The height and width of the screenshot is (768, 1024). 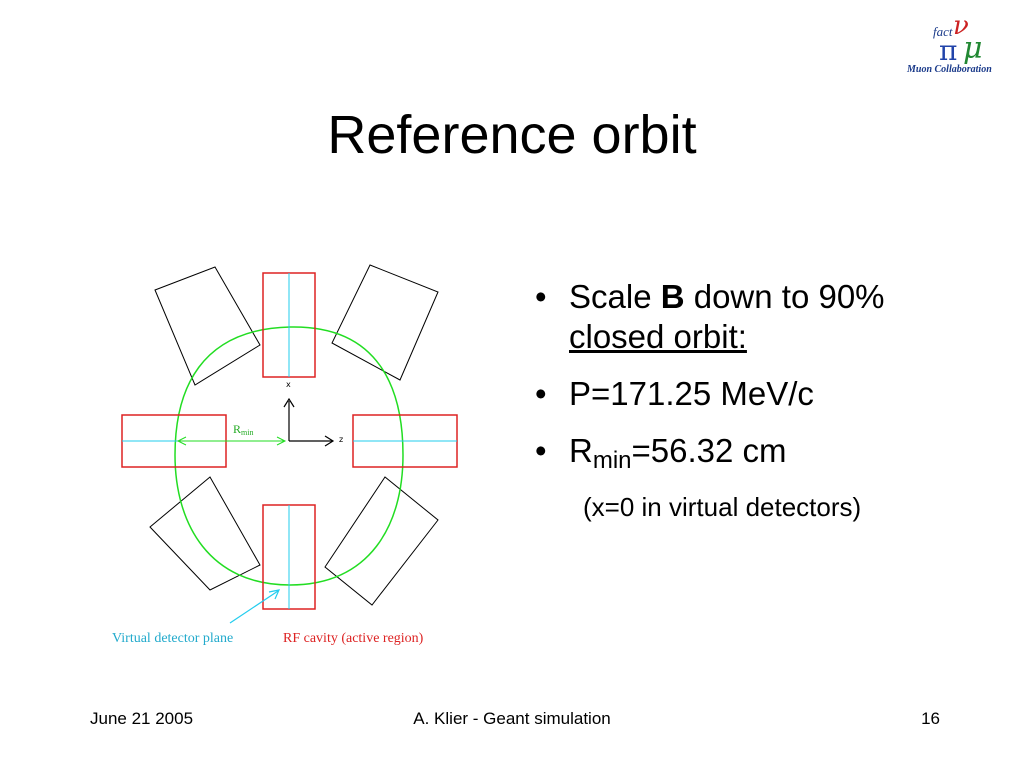 What do you see at coordinates (943, 31) in the screenshot?
I see `logo-word: fact` at bounding box center [943, 31].